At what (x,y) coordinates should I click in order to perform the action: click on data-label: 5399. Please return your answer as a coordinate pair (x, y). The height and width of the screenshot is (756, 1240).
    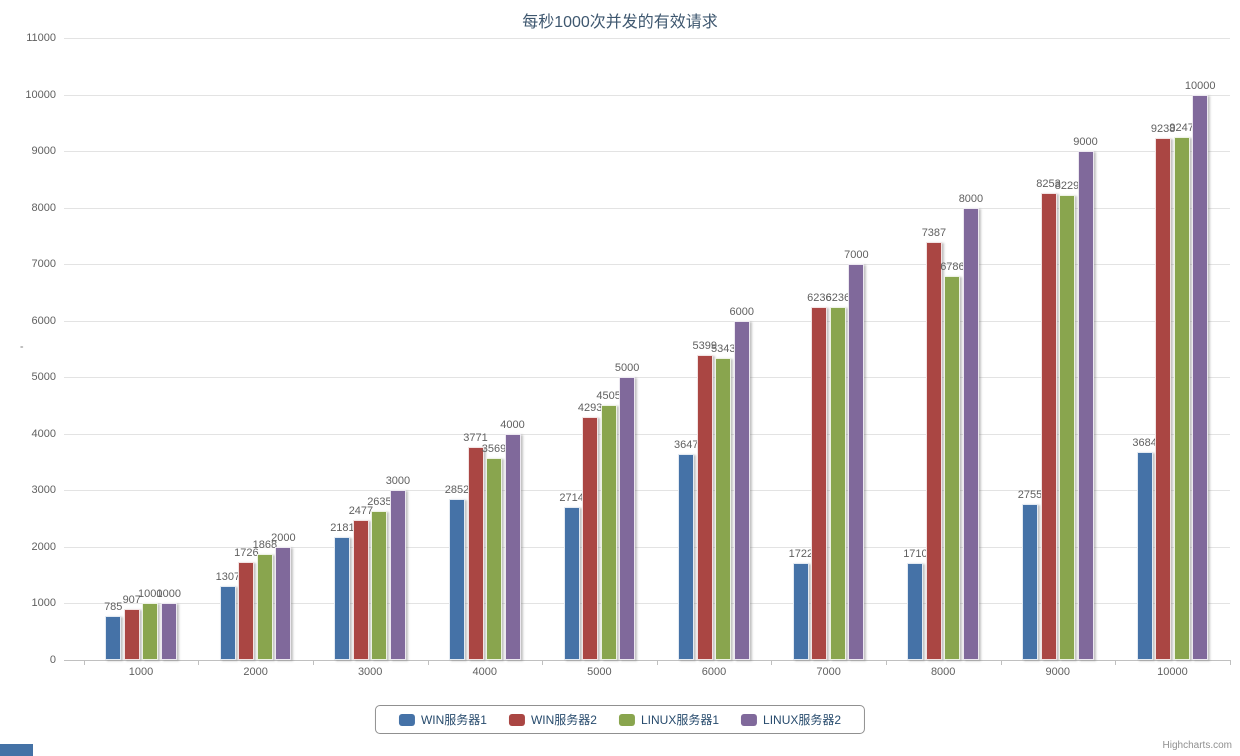
    Looking at the image, I should click on (704, 345).